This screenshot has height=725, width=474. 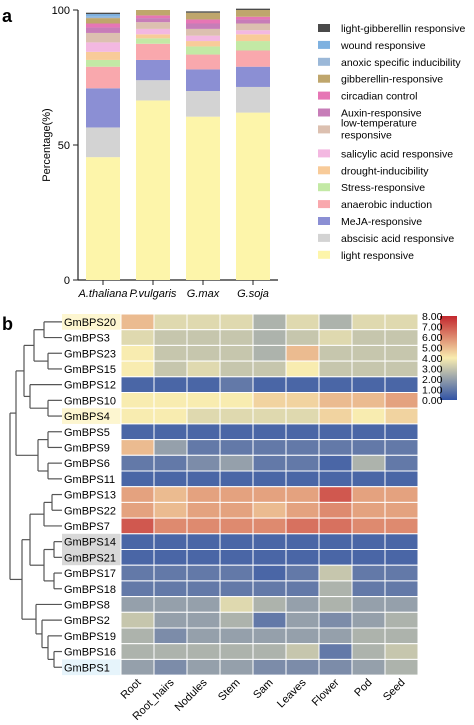 I want to click on row-label: GmBPS7, so click(x=87, y=527).